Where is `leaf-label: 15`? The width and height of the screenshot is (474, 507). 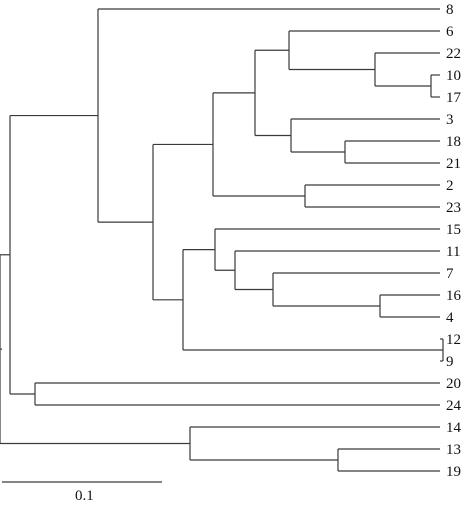
leaf-label: 15 is located at coordinates (453, 230).